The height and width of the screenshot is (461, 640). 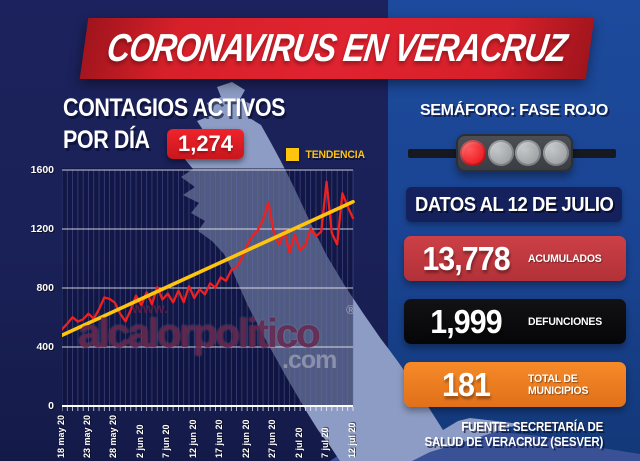 I want to click on stat-label-municipios: TOTAL DE MUNICIPIOS, so click(x=558, y=384).